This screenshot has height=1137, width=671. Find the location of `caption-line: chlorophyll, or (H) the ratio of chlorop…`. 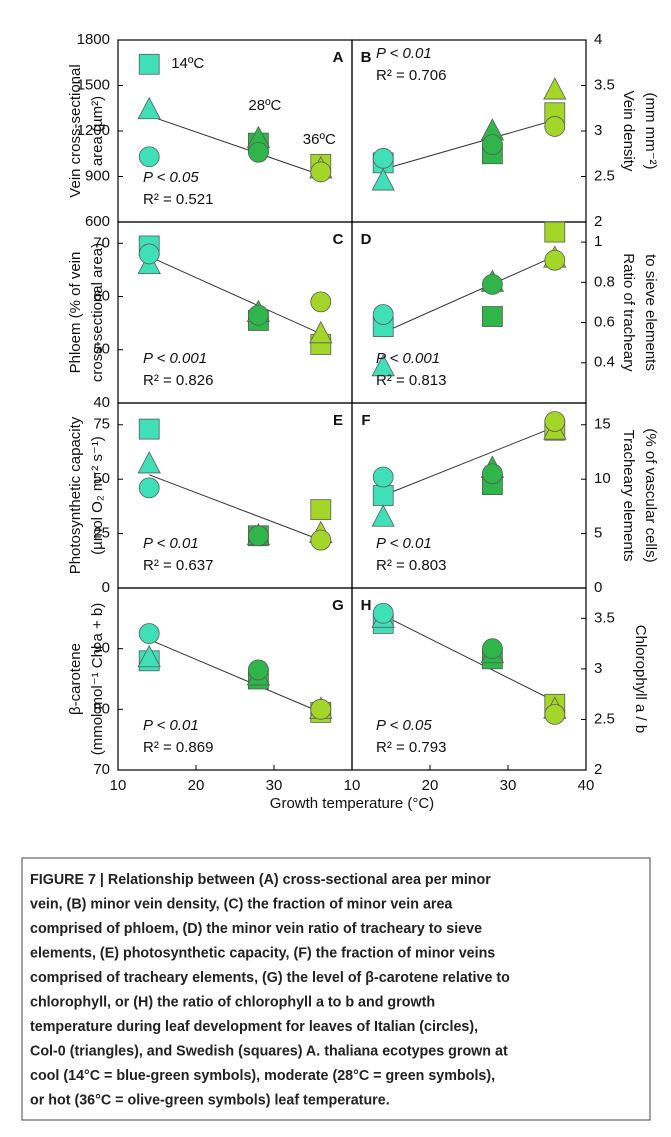

caption-line: chlorophyll, or (H) the ratio of chlorop… is located at coordinates (232, 1002).